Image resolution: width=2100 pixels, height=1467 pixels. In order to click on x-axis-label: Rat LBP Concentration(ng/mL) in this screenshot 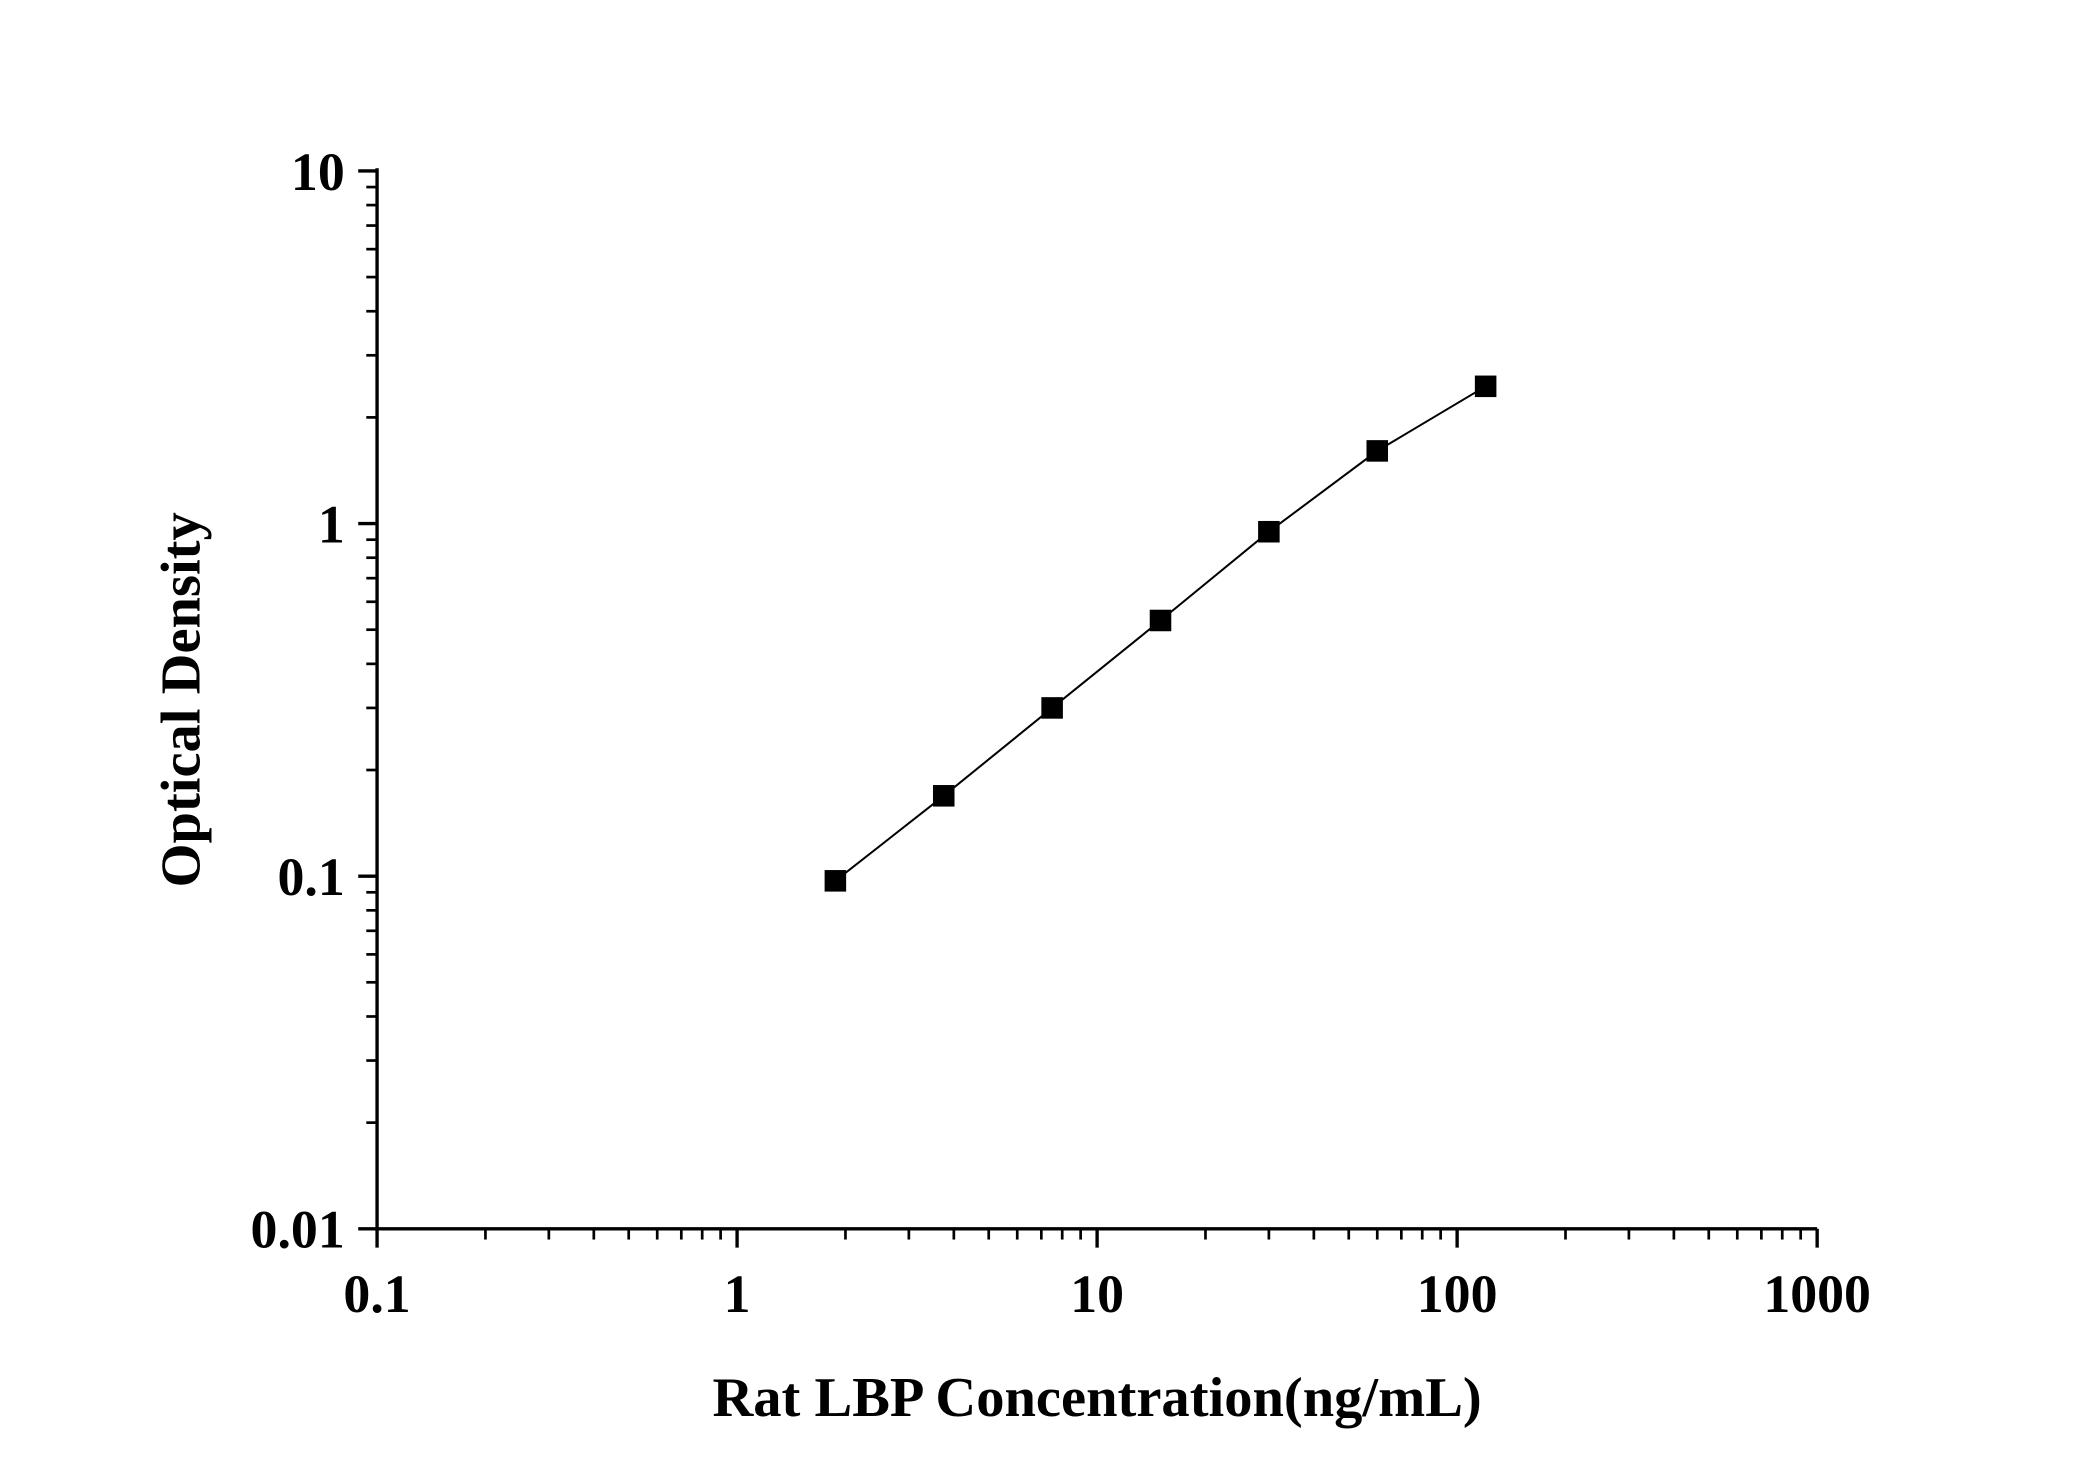, I will do `click(1096, 1398)`.